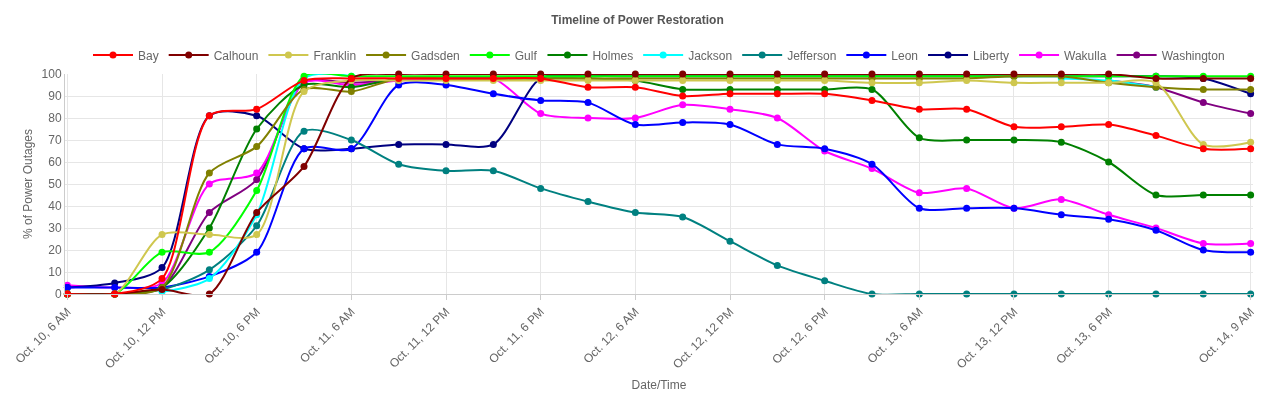 This screenshot has width=1275, height=402. Describe the element at coordinates (55, 96) in the screenshot. I see `y-tick-label: 90` at that location.